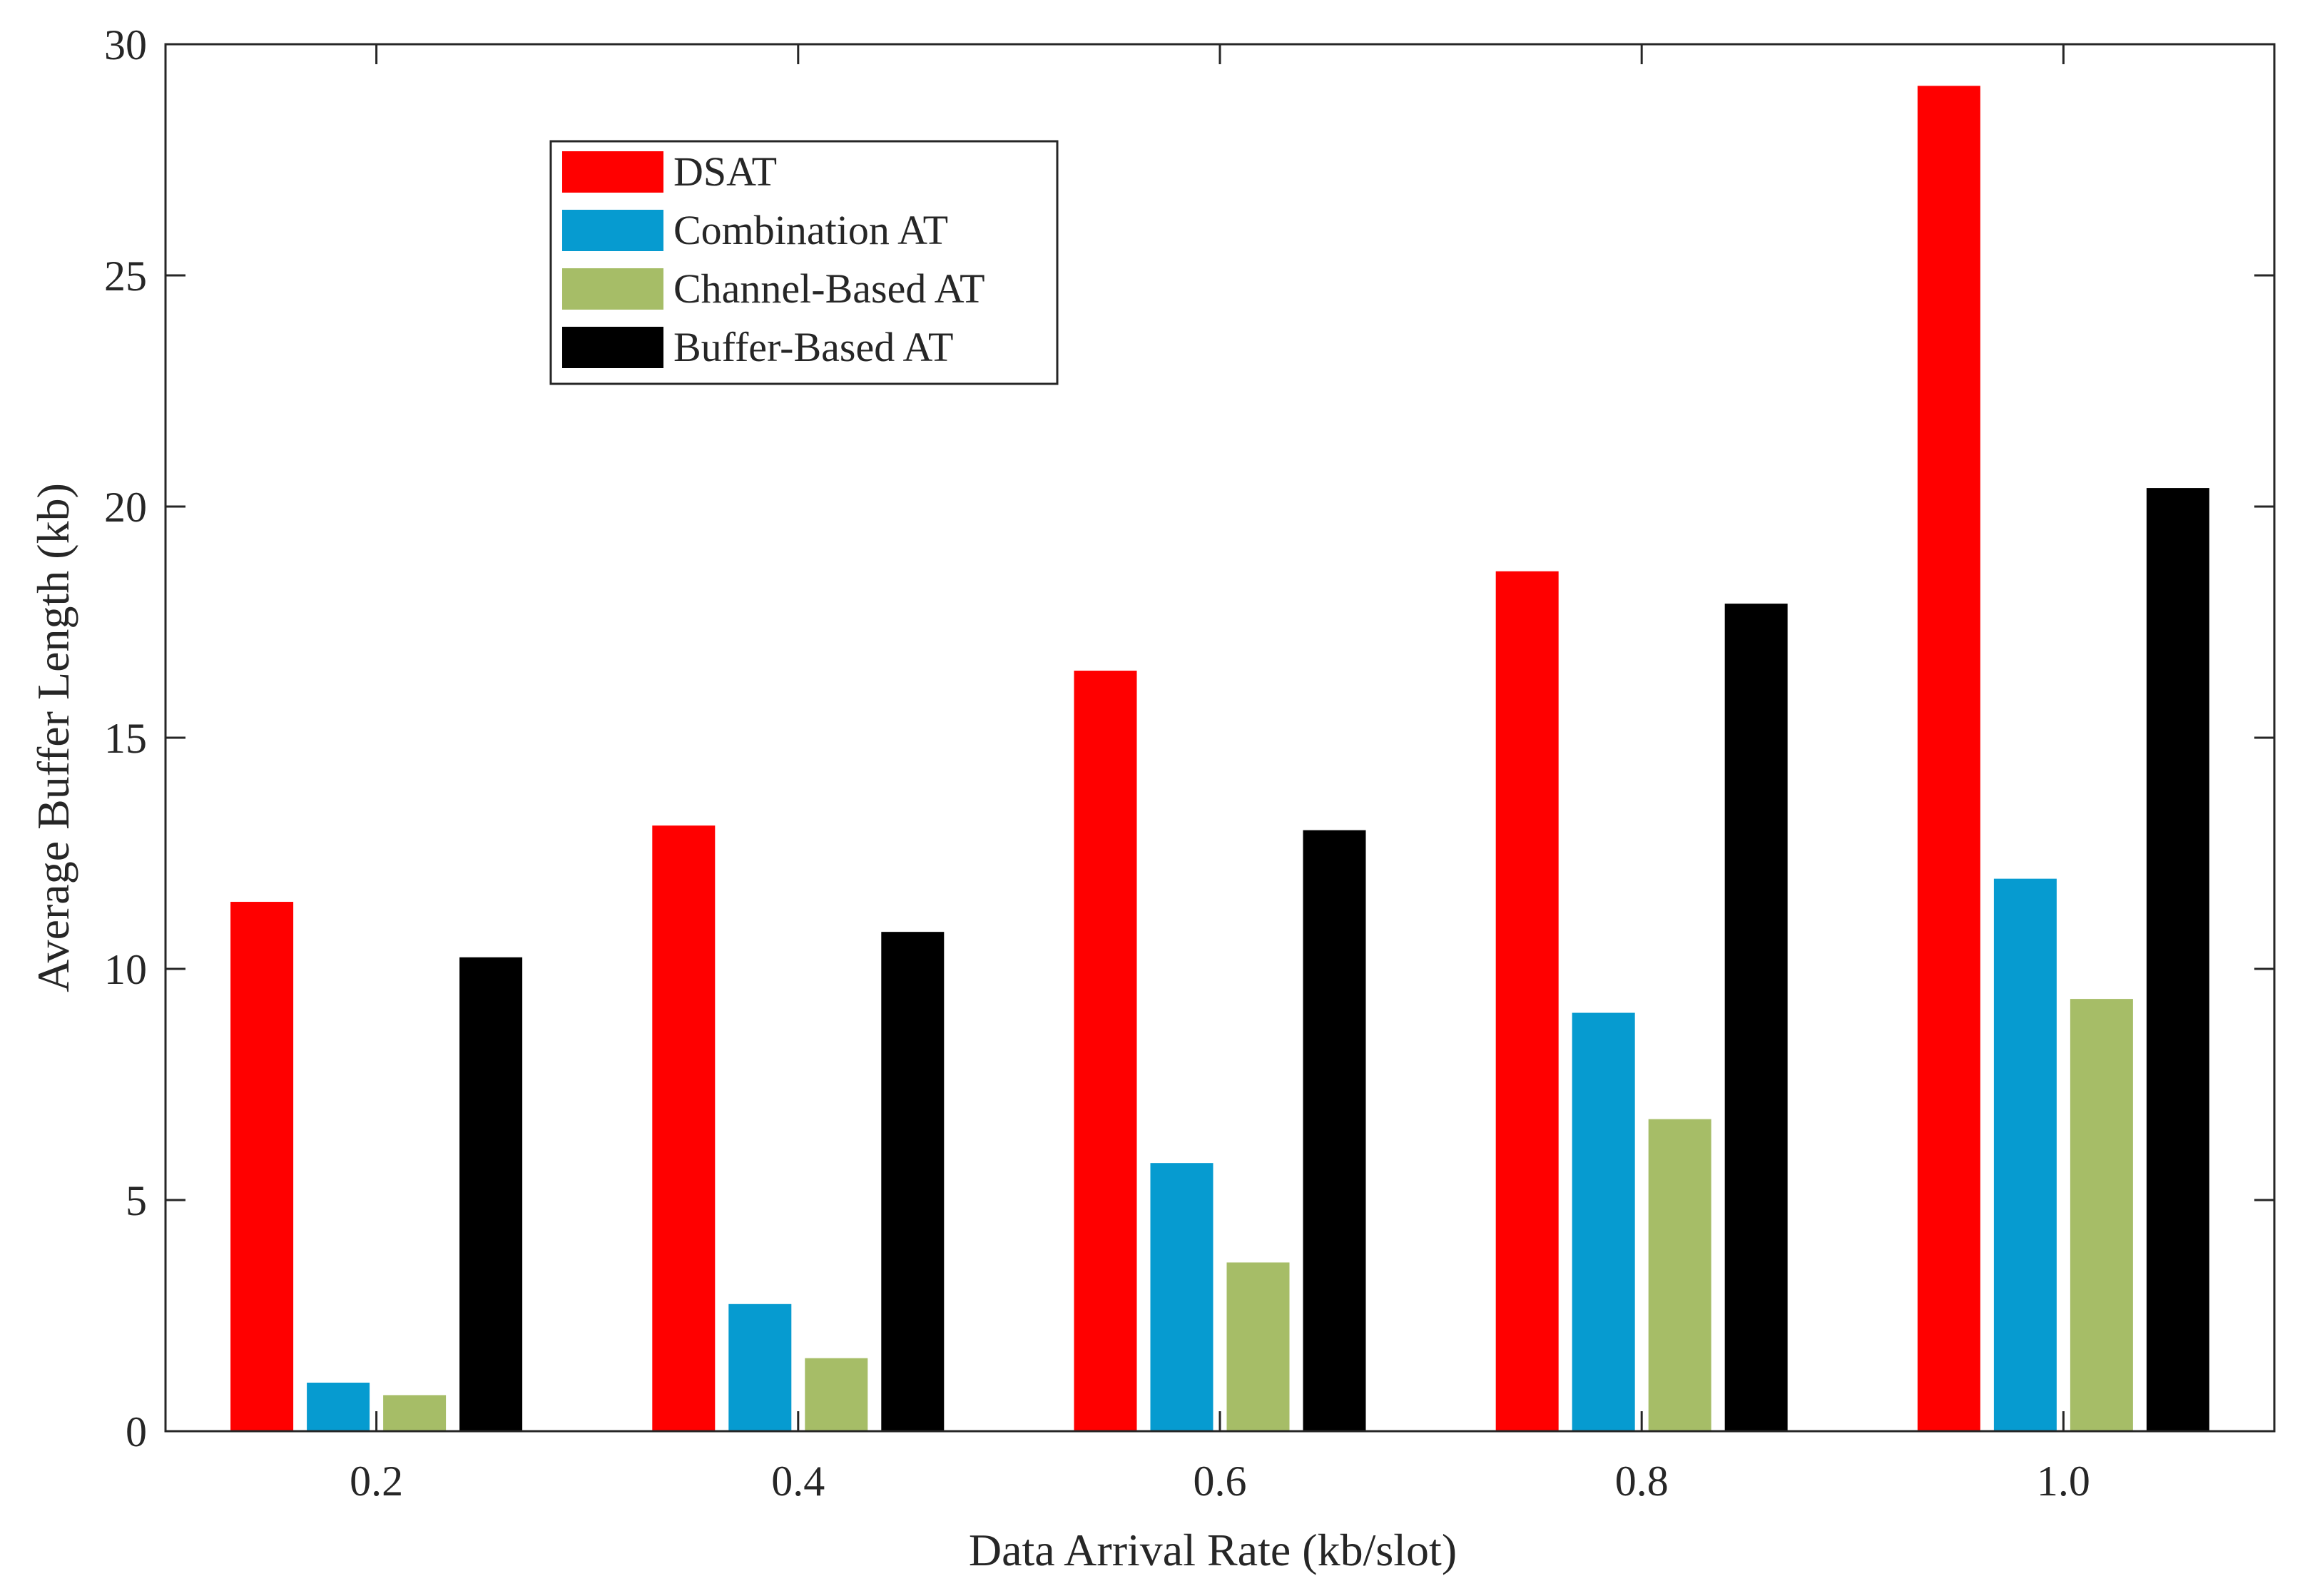 Image resolution: width=2300 pixels, height=1596 pixels. What do you see at coordinates (760, 1367) in the screenshot?
I see `bar-combination-at-0.4` at bounding box center [760, 1367].